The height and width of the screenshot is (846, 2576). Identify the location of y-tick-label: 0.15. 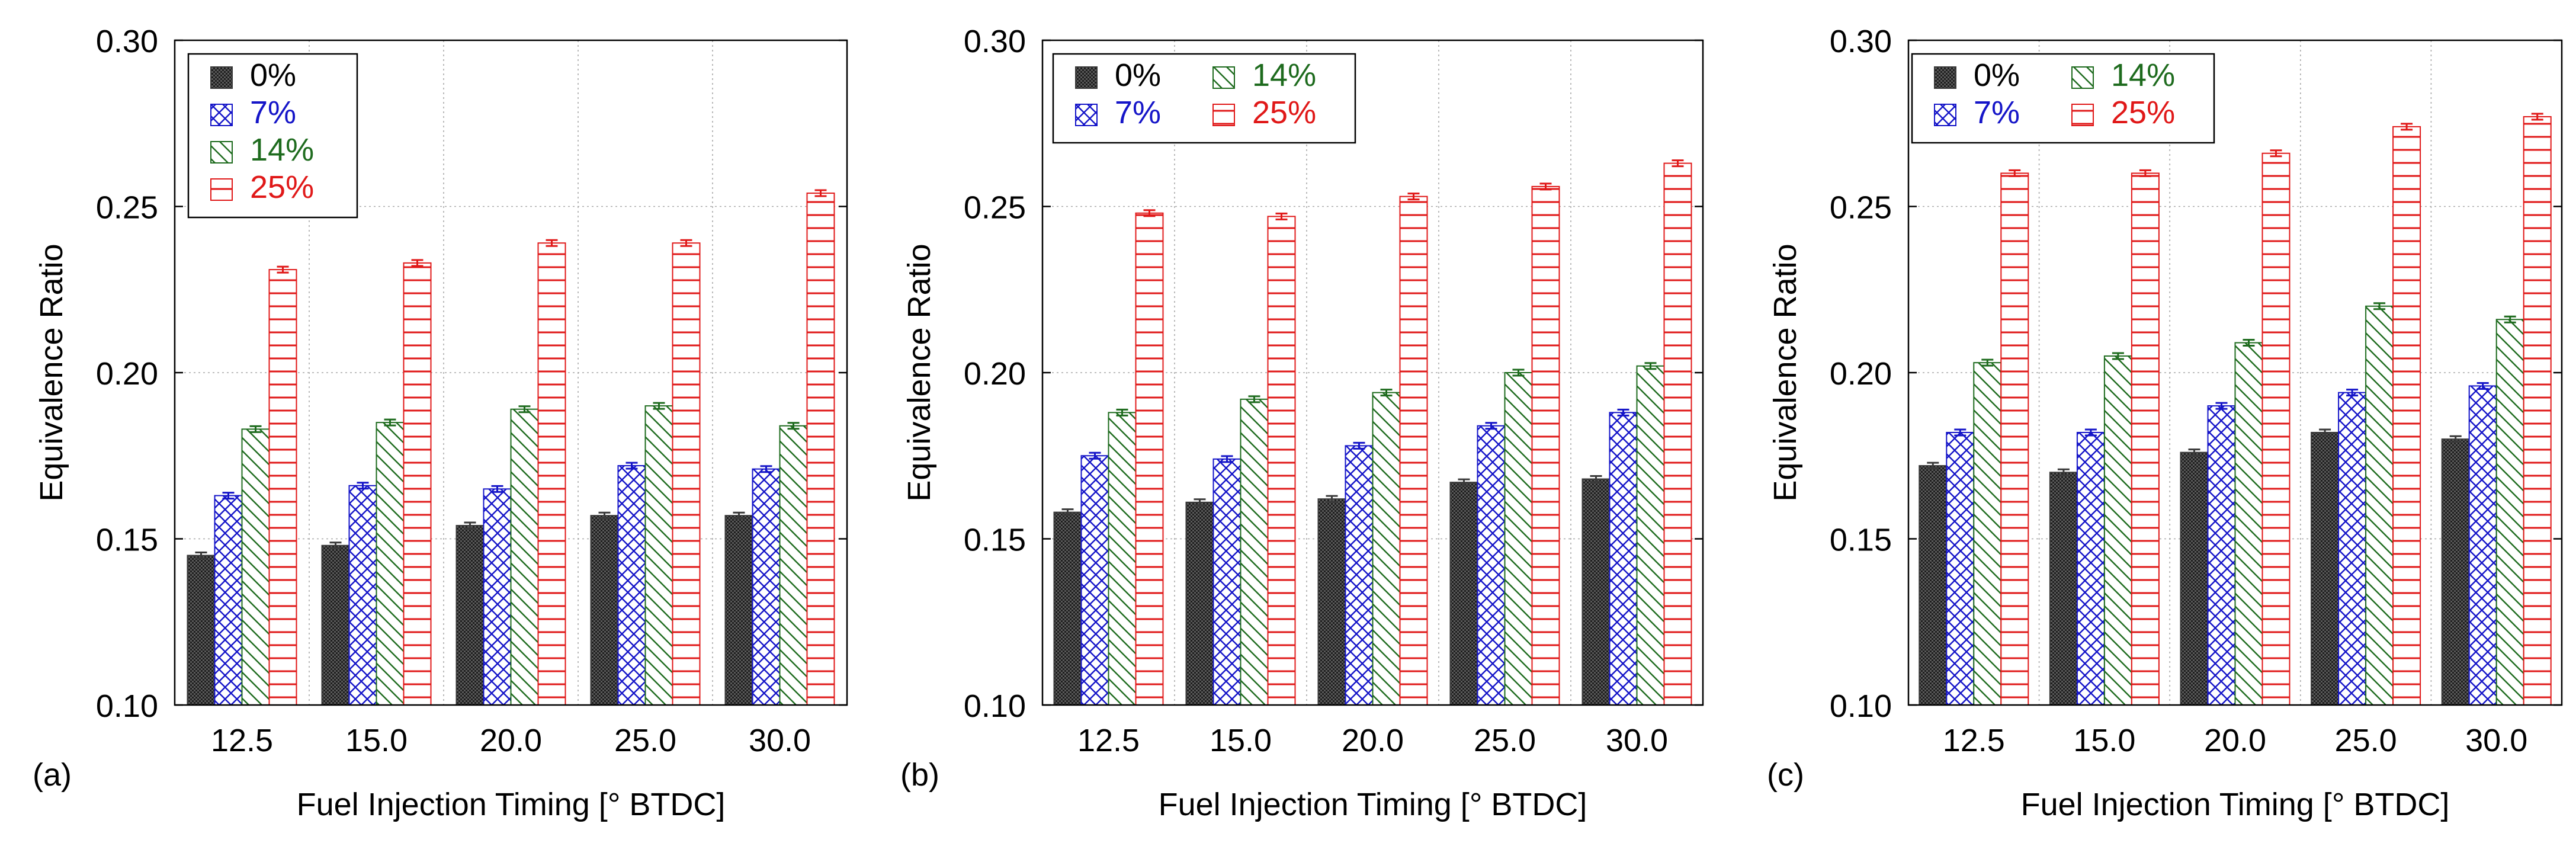
(127, 540).